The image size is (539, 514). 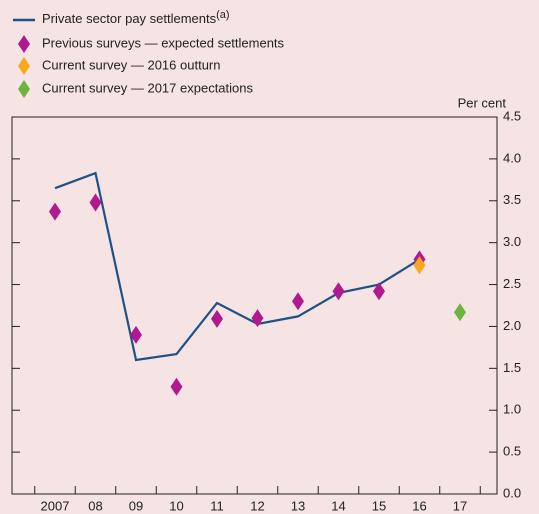 What do you see at coordinates (379, 505) in the screenshot?
I see `x-tick-label: 15` at bounding box center [379, 505].